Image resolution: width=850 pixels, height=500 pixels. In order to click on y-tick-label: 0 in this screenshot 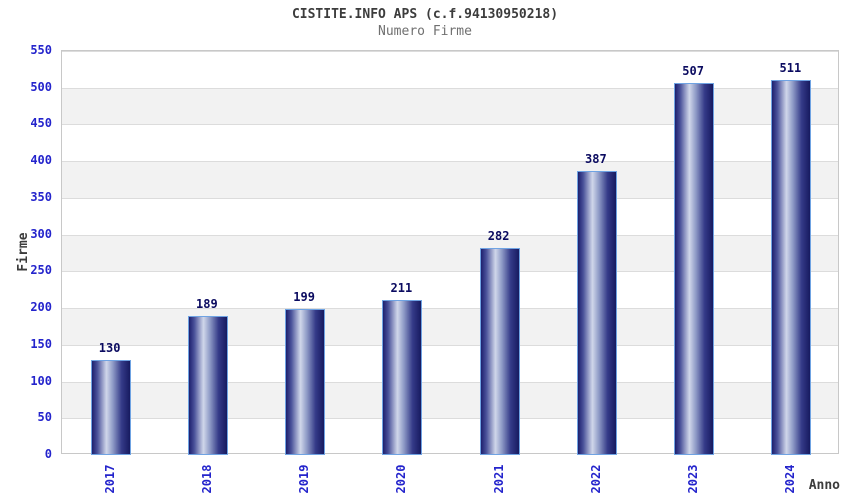, I will do `click(48, 454)`.